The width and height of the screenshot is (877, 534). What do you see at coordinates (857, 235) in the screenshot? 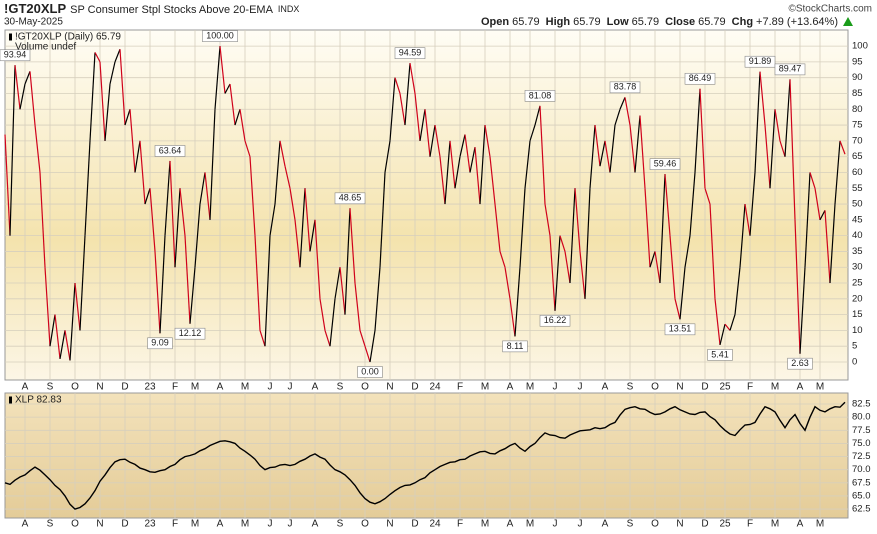
I see `y-tick-label: 40` at bounding box center [857, 235].